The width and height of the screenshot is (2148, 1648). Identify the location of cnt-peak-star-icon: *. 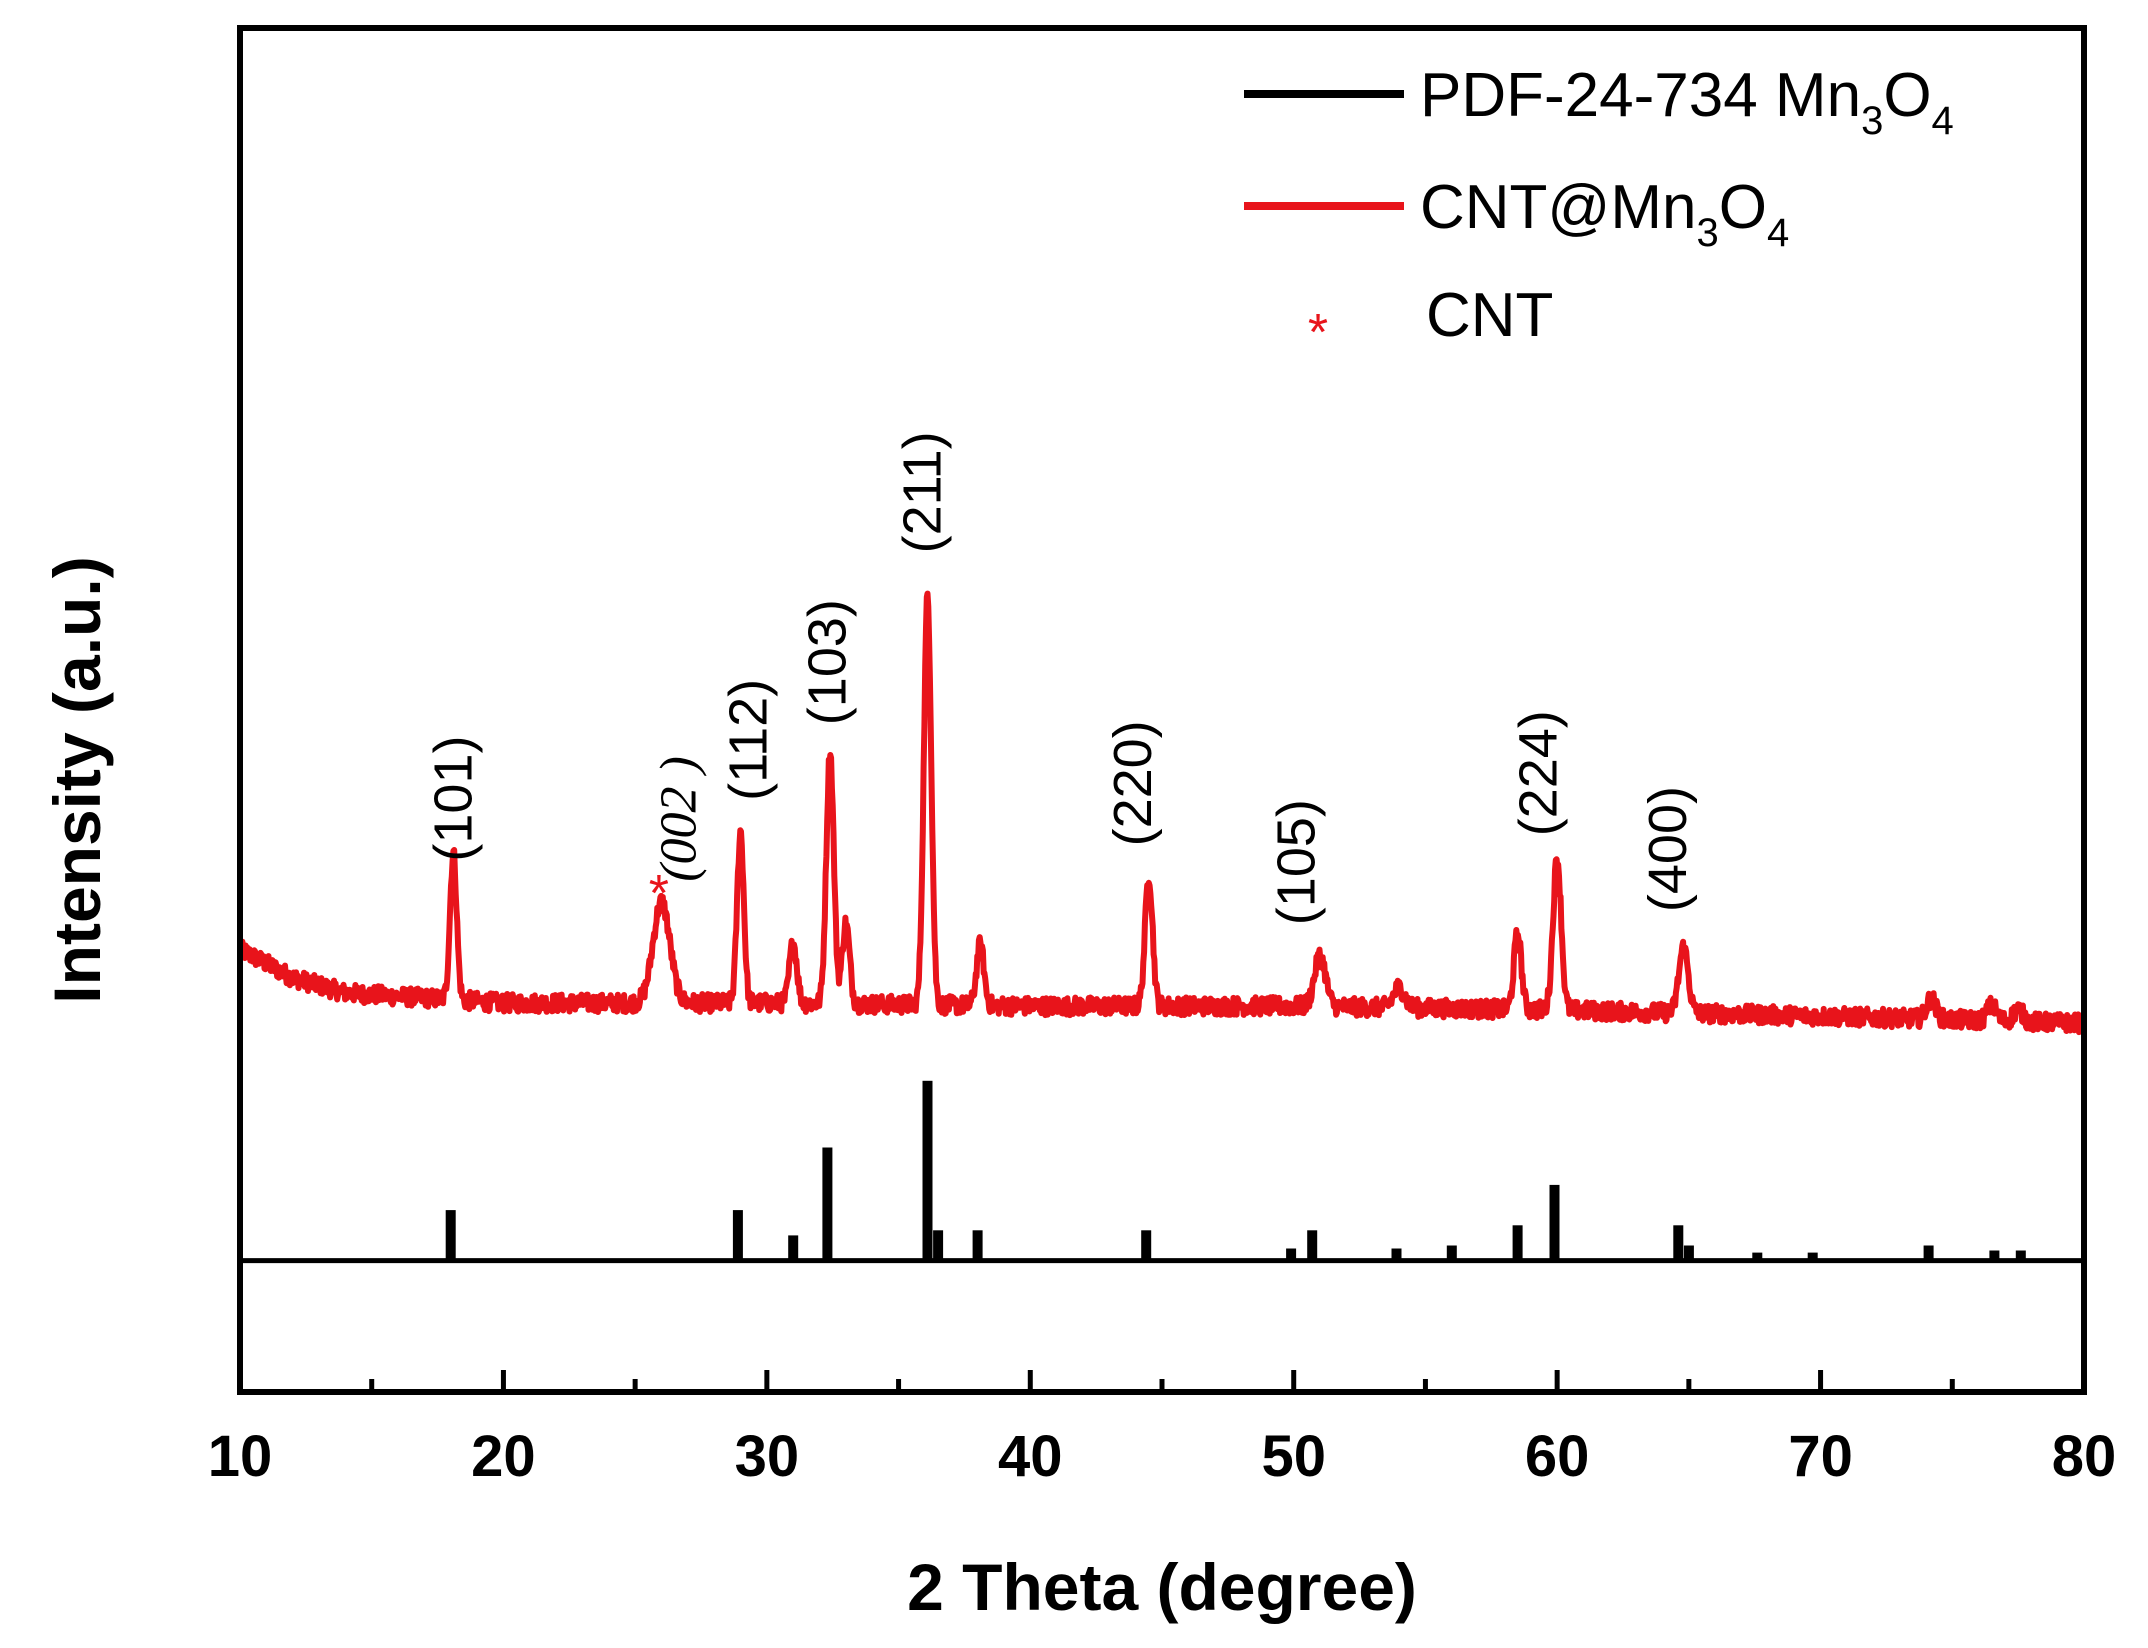
(659, 894).